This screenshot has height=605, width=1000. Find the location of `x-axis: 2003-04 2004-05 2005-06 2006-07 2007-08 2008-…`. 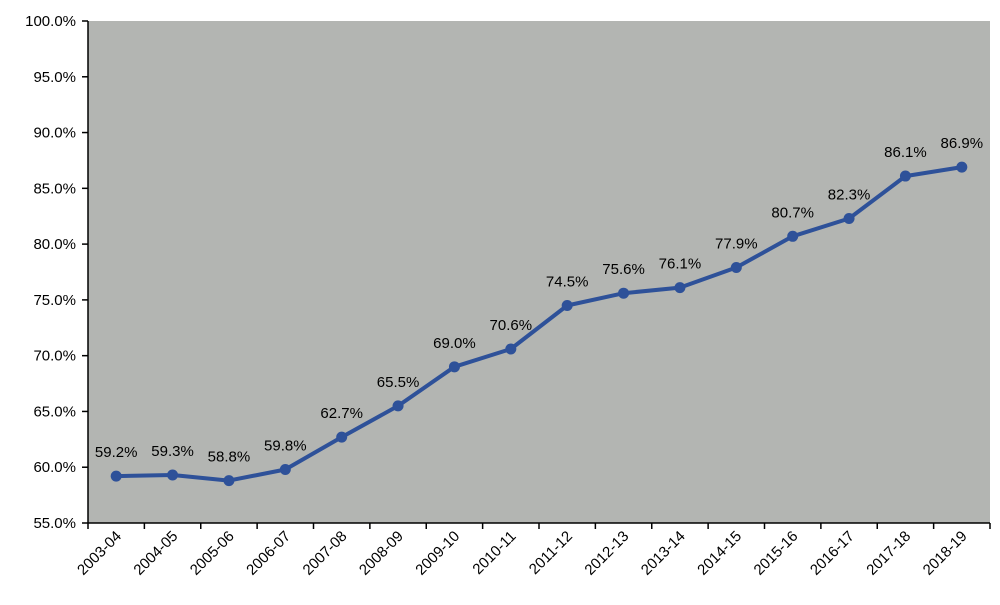

x-axis: 2003-04 2004-05 2005-06 2006-07 2007-08 2008-… is located at coordinates (532, 550).